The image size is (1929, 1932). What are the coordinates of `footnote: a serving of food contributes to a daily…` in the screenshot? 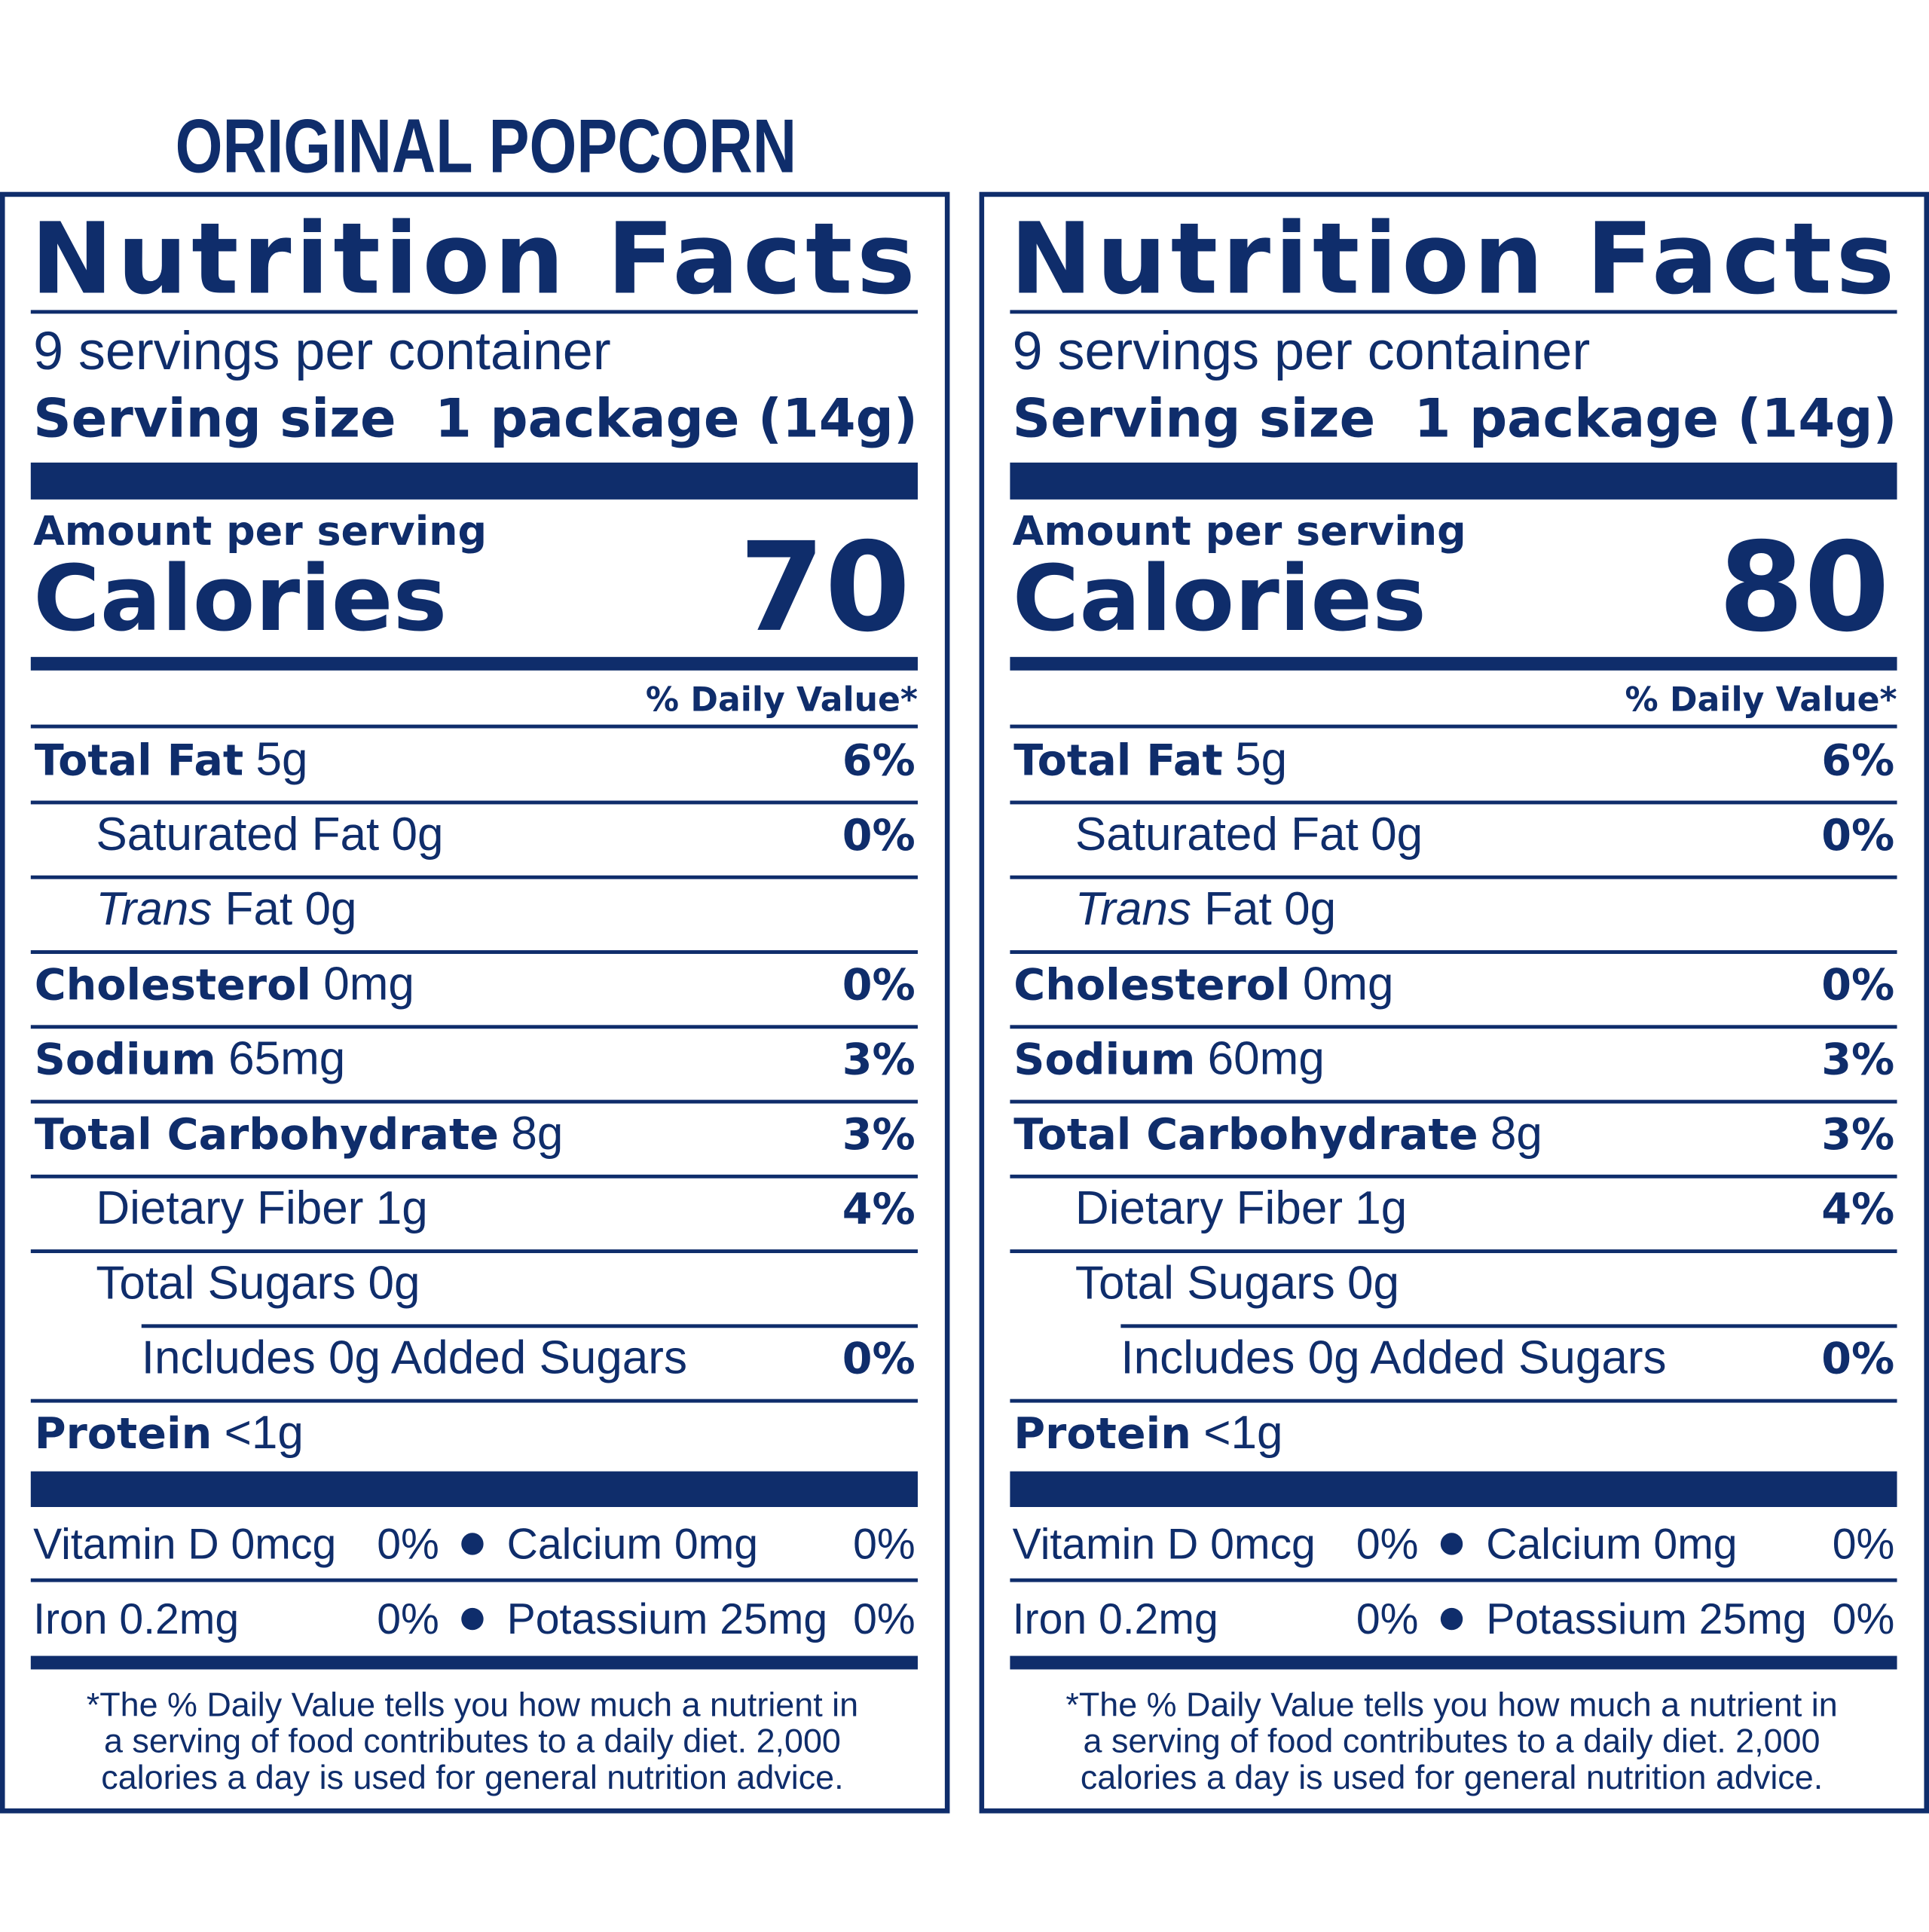 It's located at (472, 1741).